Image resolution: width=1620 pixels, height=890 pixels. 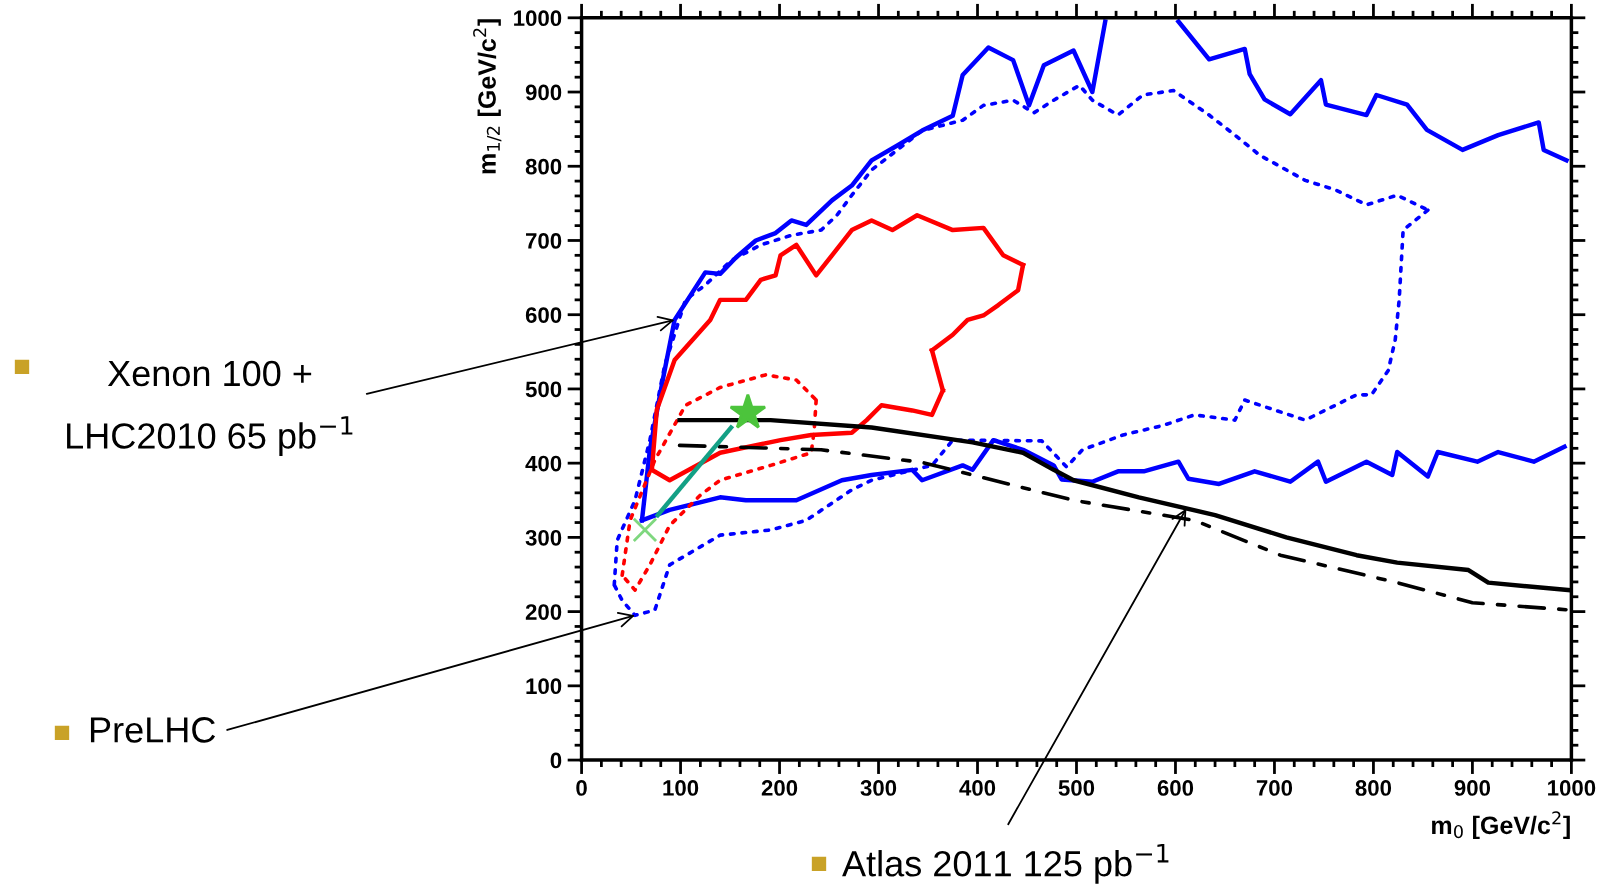 I want to click on y-tick-label: 0, so click(x=556, y=760).